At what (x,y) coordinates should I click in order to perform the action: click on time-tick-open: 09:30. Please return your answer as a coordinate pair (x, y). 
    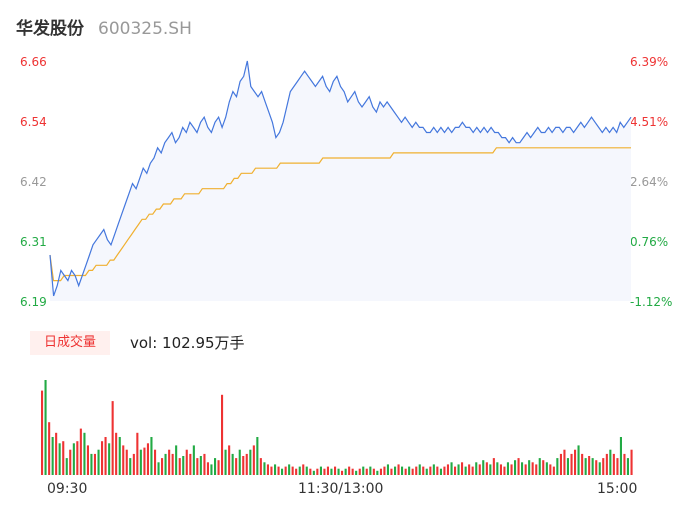
    Looking at the image, I should click on (67, 489).